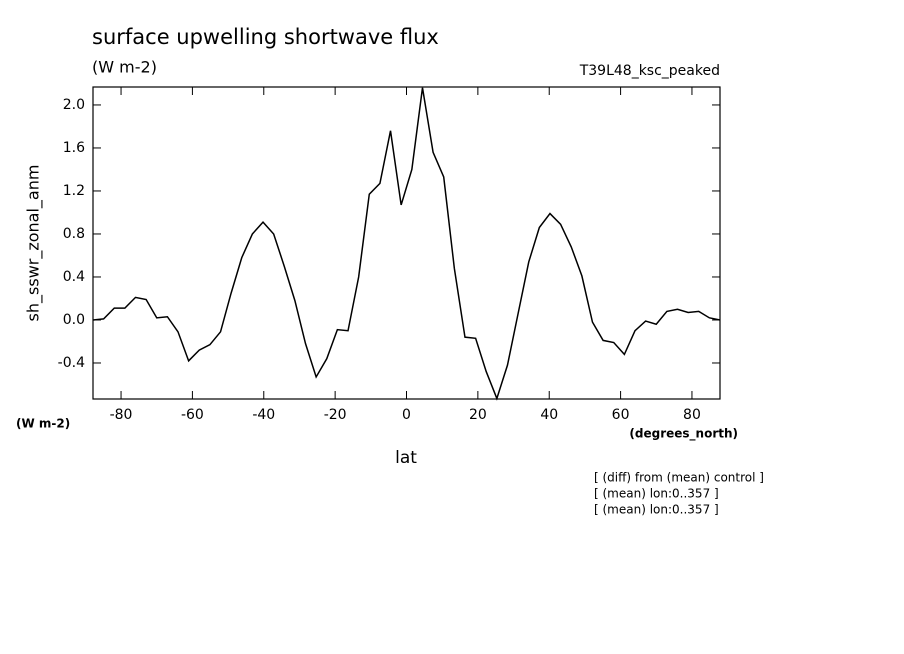 This screenshot has width=904, height=654. Describe the element at coordinates (478, 415) in the screenshot. I see `x-tick-label: 20` at that location.